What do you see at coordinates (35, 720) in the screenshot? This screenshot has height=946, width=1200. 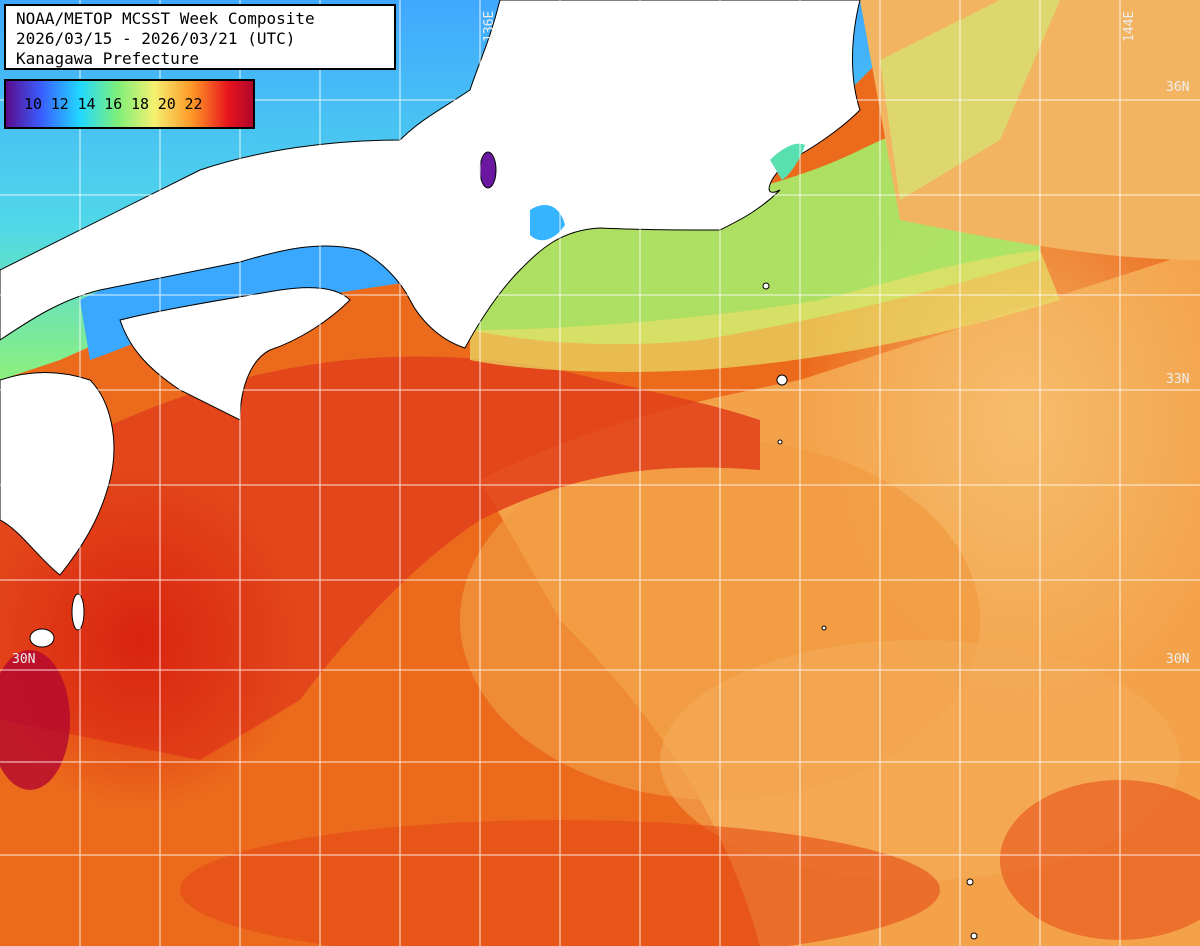 I see `purple-patch` at bounding box center [35, 720].